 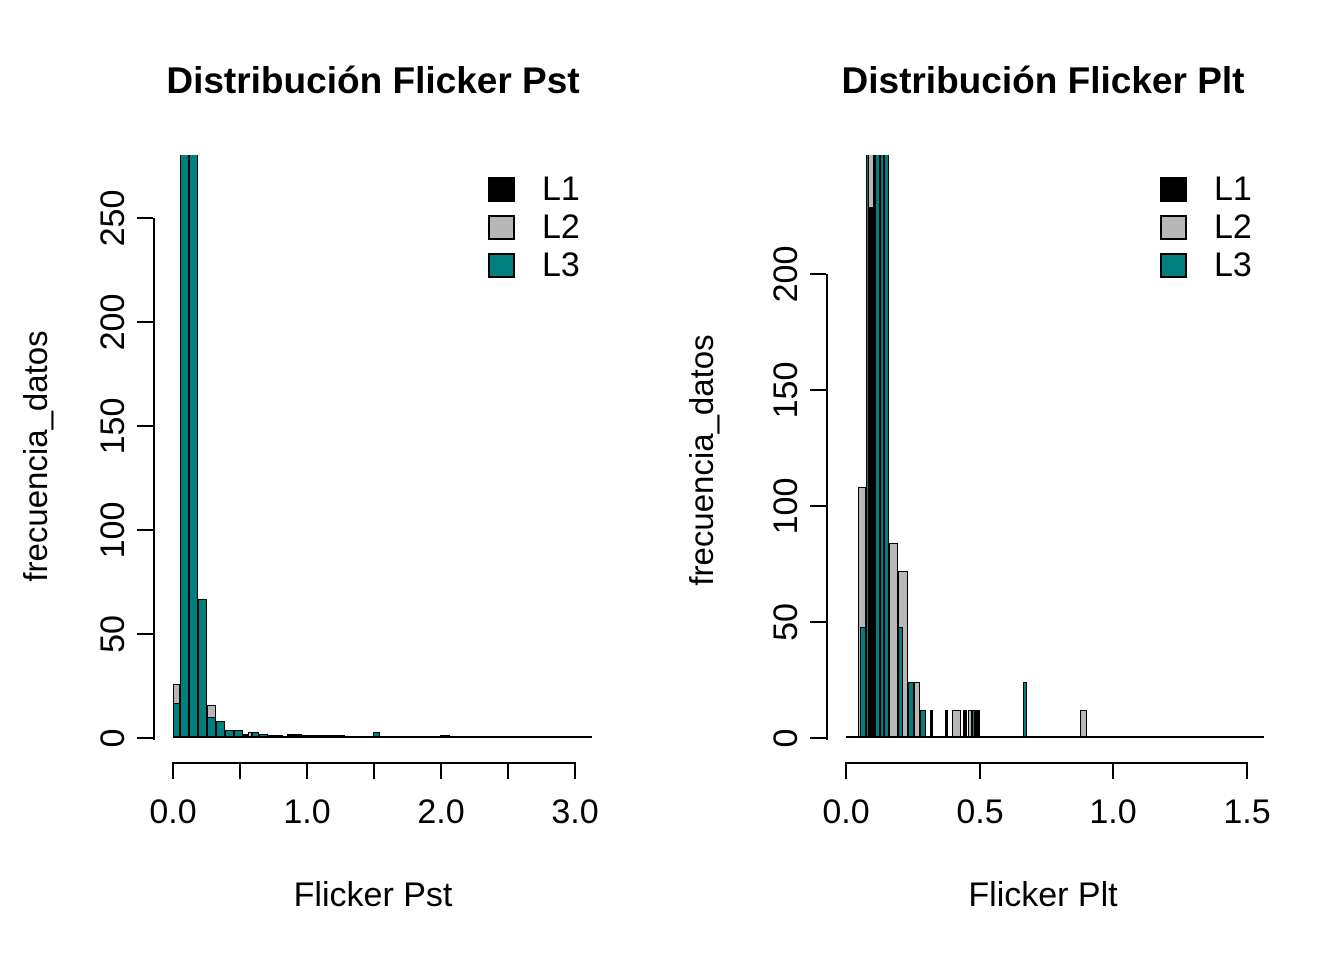 What do you see at coordinates (701, 460) in the screenshot?
I see `right-y-axis-label: frecuencia_datos` at bounding box center [701, 460].